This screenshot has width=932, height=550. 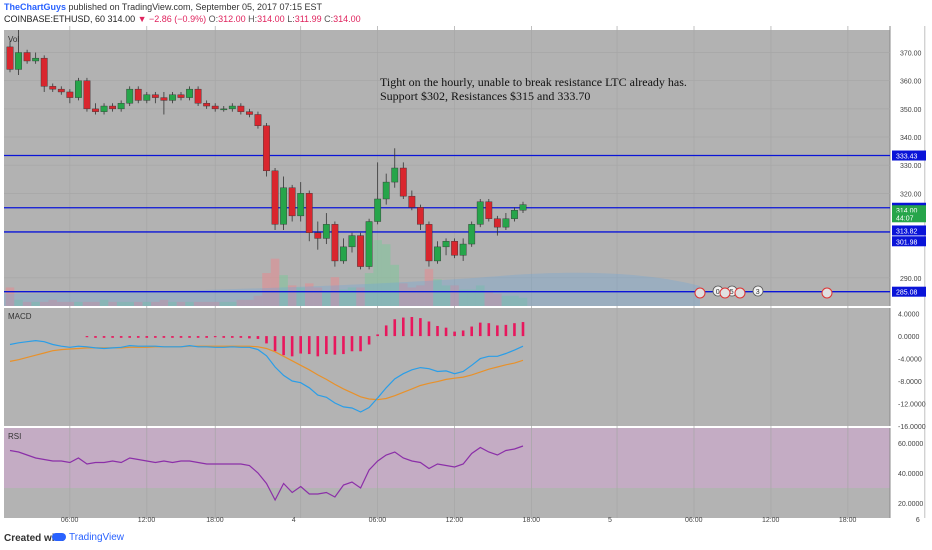 I want to click on event-flag-icon, so click(x=827, y=293).